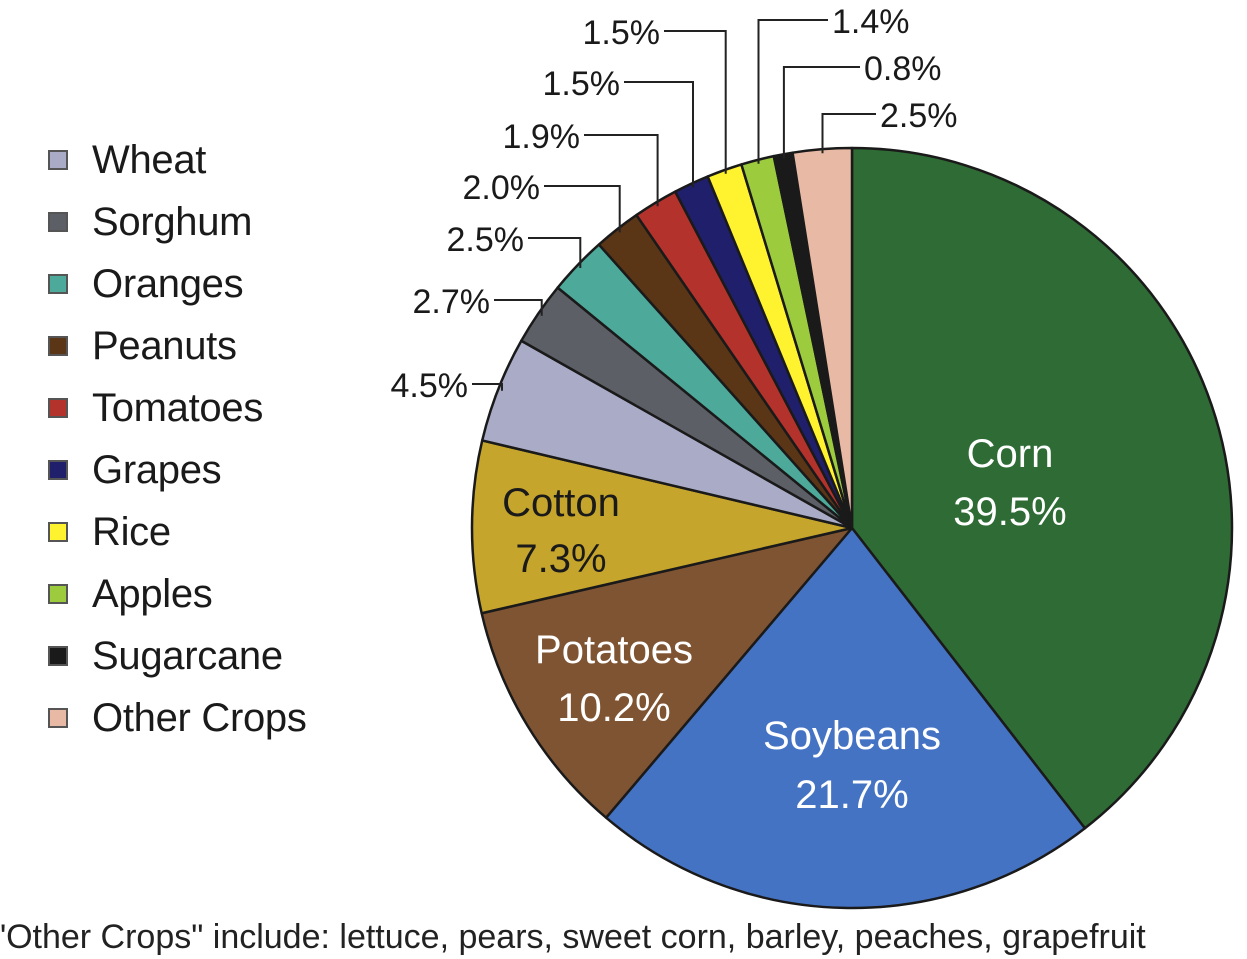 This screenshot has height=959, width=1247. I want to click on legend-label: Grapes, so click(157, 469).